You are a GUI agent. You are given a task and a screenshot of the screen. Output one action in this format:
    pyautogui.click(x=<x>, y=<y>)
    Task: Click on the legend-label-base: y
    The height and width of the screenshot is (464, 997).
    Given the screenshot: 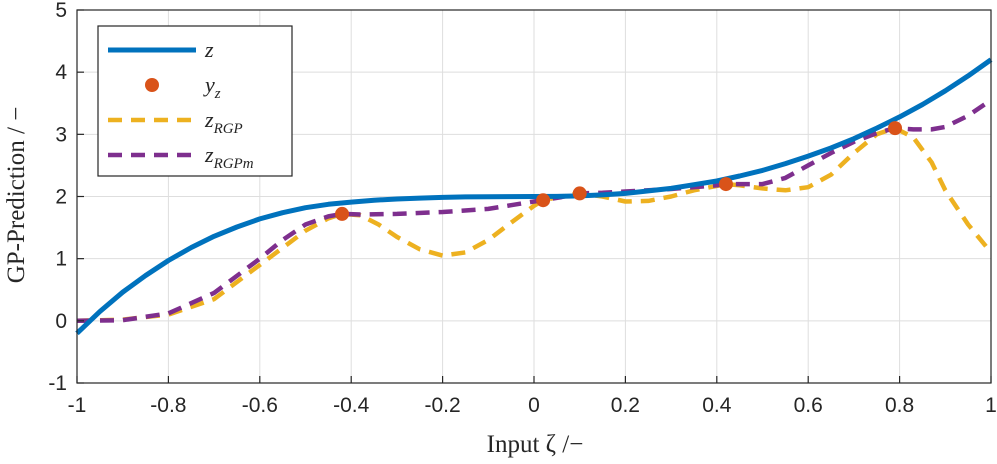 What is the action you would take?
    pyautogui.click(x=209, y=84)
    